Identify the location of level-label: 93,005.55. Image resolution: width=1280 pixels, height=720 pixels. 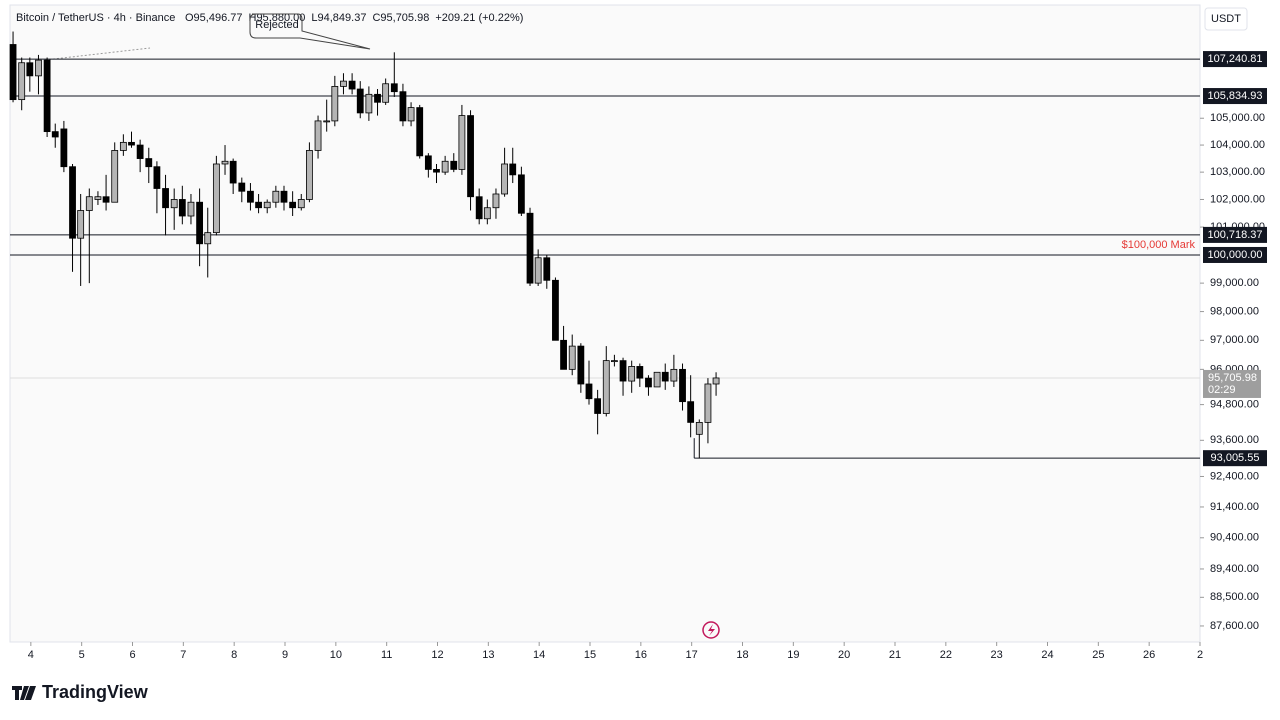
(1235, 458).